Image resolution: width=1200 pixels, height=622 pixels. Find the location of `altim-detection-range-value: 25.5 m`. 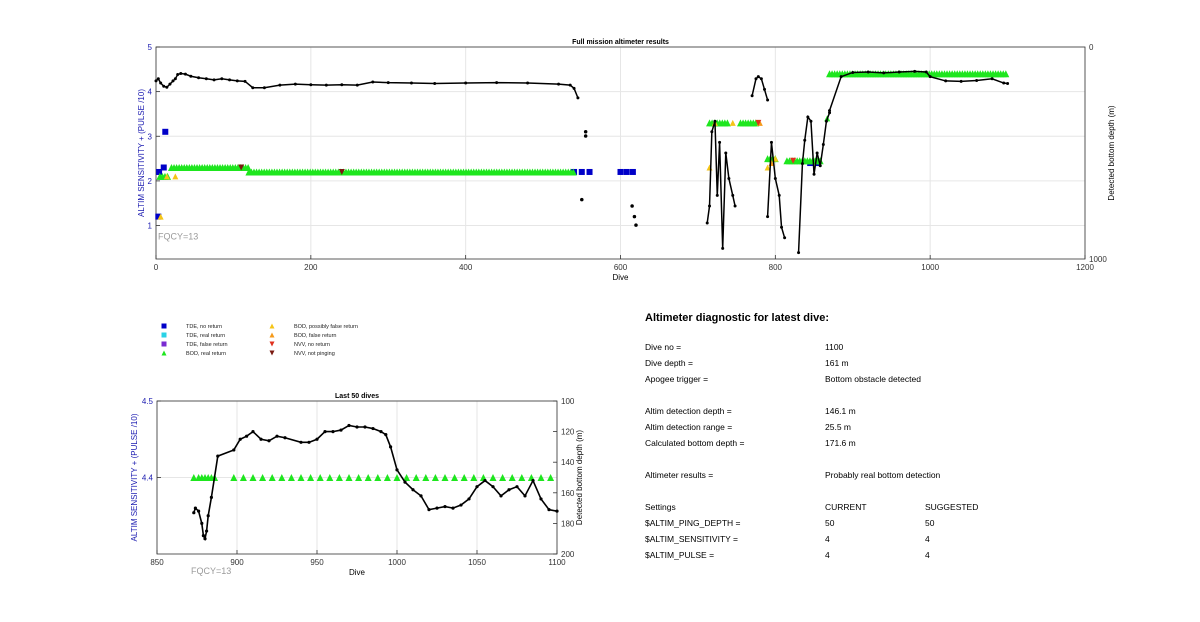

altim-detection-range-value: 25.5 m is located at coordinates (838, 427).